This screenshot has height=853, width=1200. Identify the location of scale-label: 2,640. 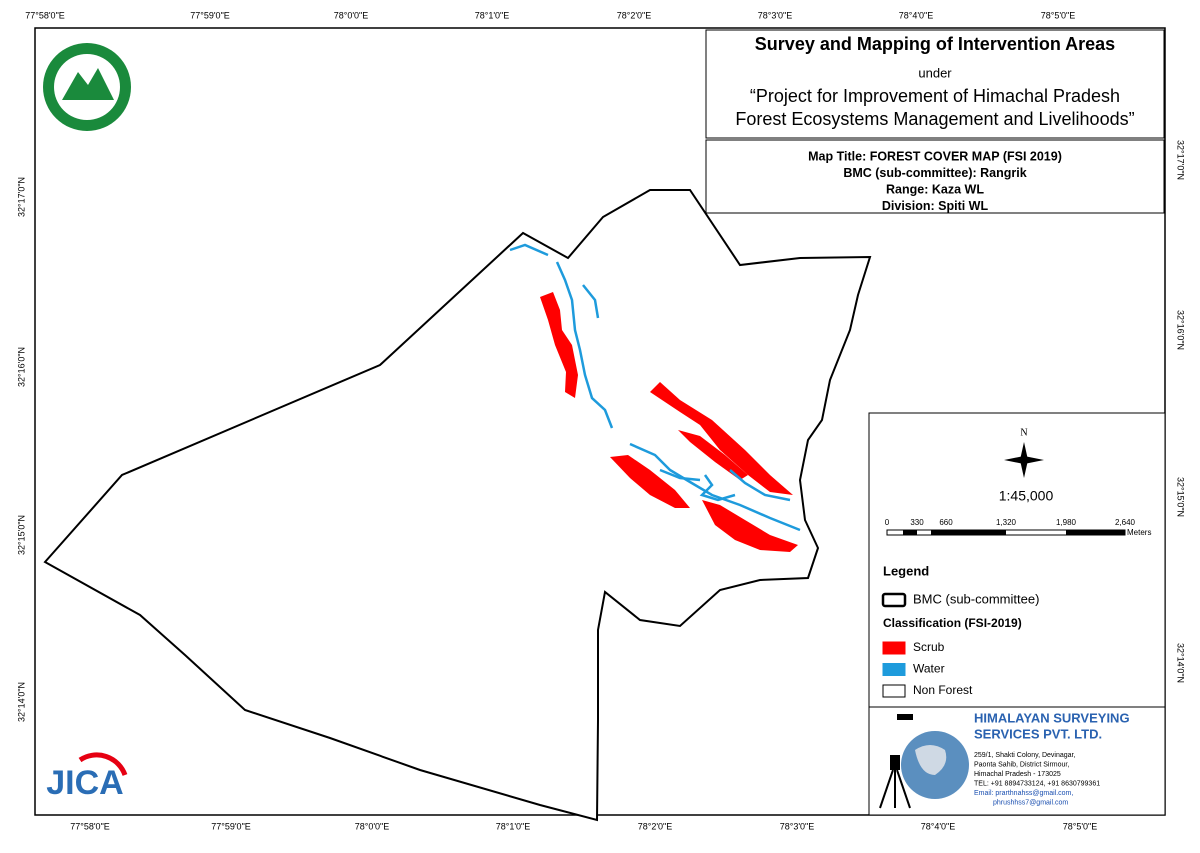
(1125, 522).